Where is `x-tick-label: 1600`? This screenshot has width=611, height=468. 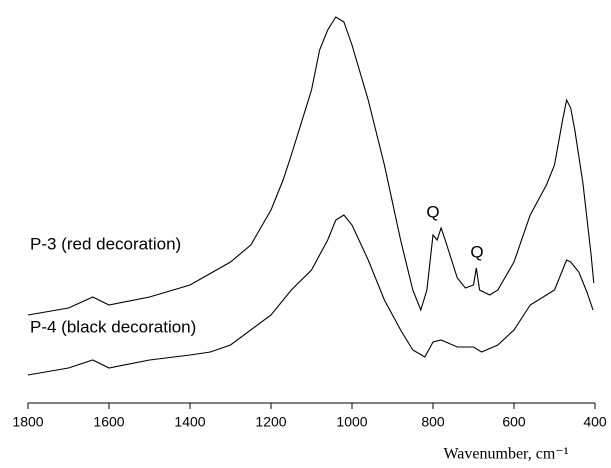
x-tick-label: 1600 is located at coordinates (108, 422).